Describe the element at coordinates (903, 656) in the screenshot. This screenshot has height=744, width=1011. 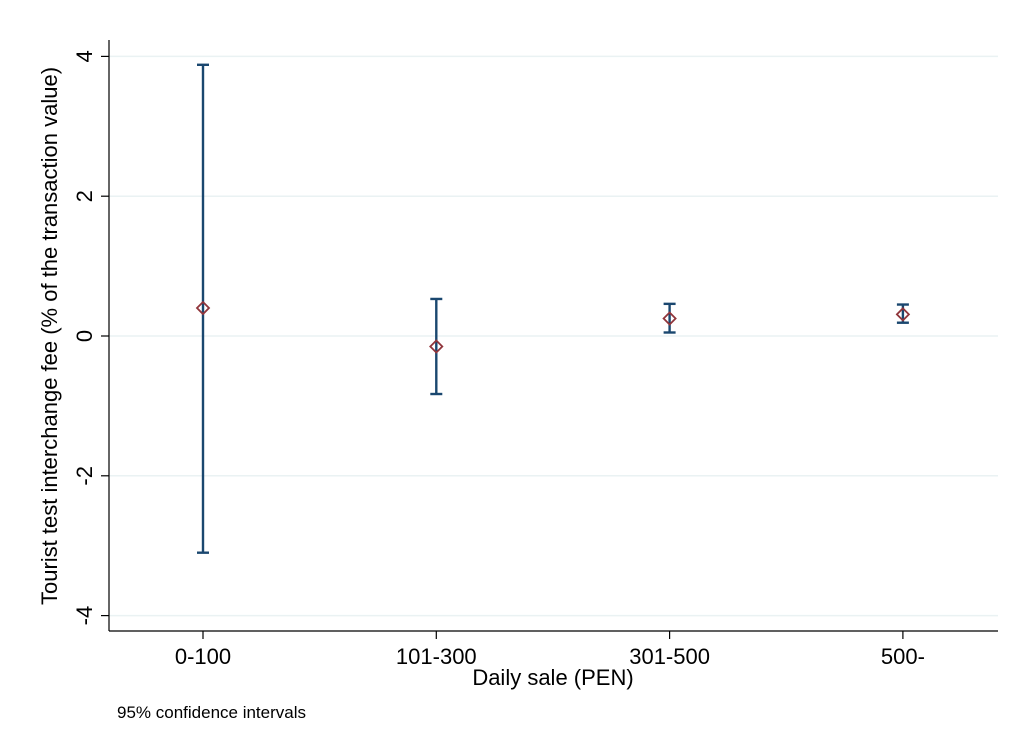
I see `x-tick-label: 500-` at that location.